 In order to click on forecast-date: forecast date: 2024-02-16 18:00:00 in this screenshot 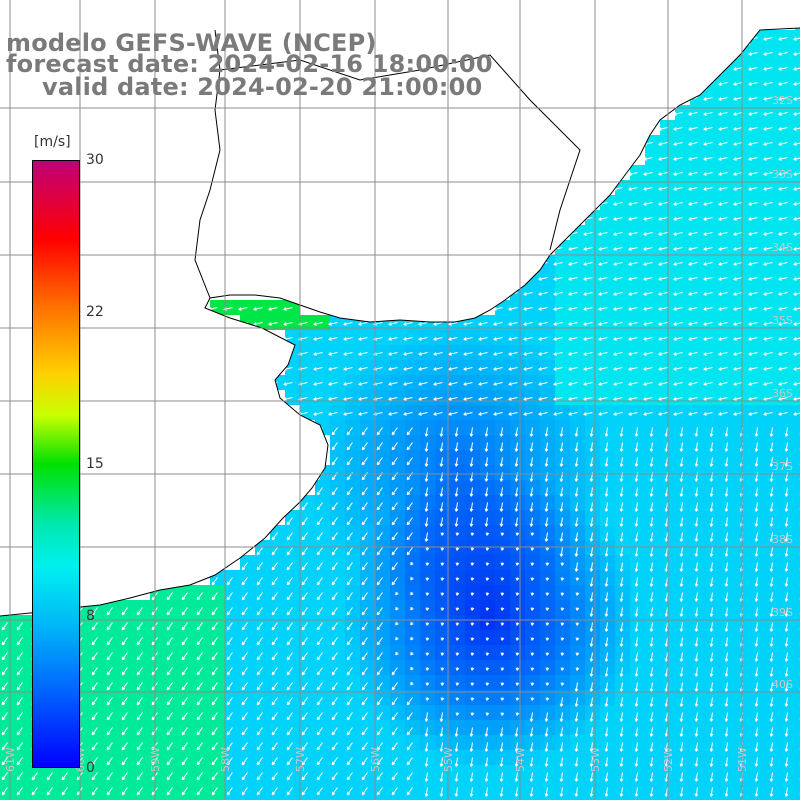, I will do `click(249, 64)`.